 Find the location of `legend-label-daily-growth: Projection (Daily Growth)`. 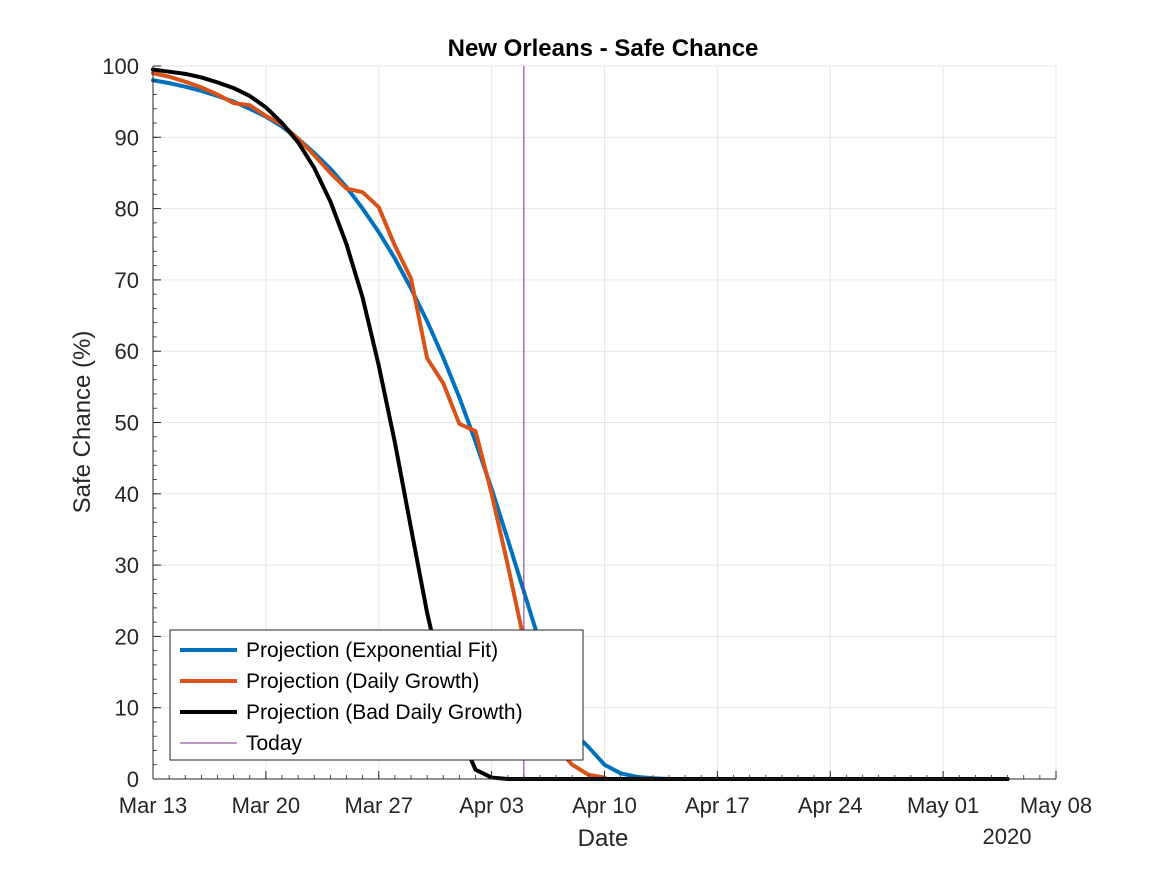

legend-label-daily-growth: Projection (Daily Growth) is located at coordinates (362, 681).